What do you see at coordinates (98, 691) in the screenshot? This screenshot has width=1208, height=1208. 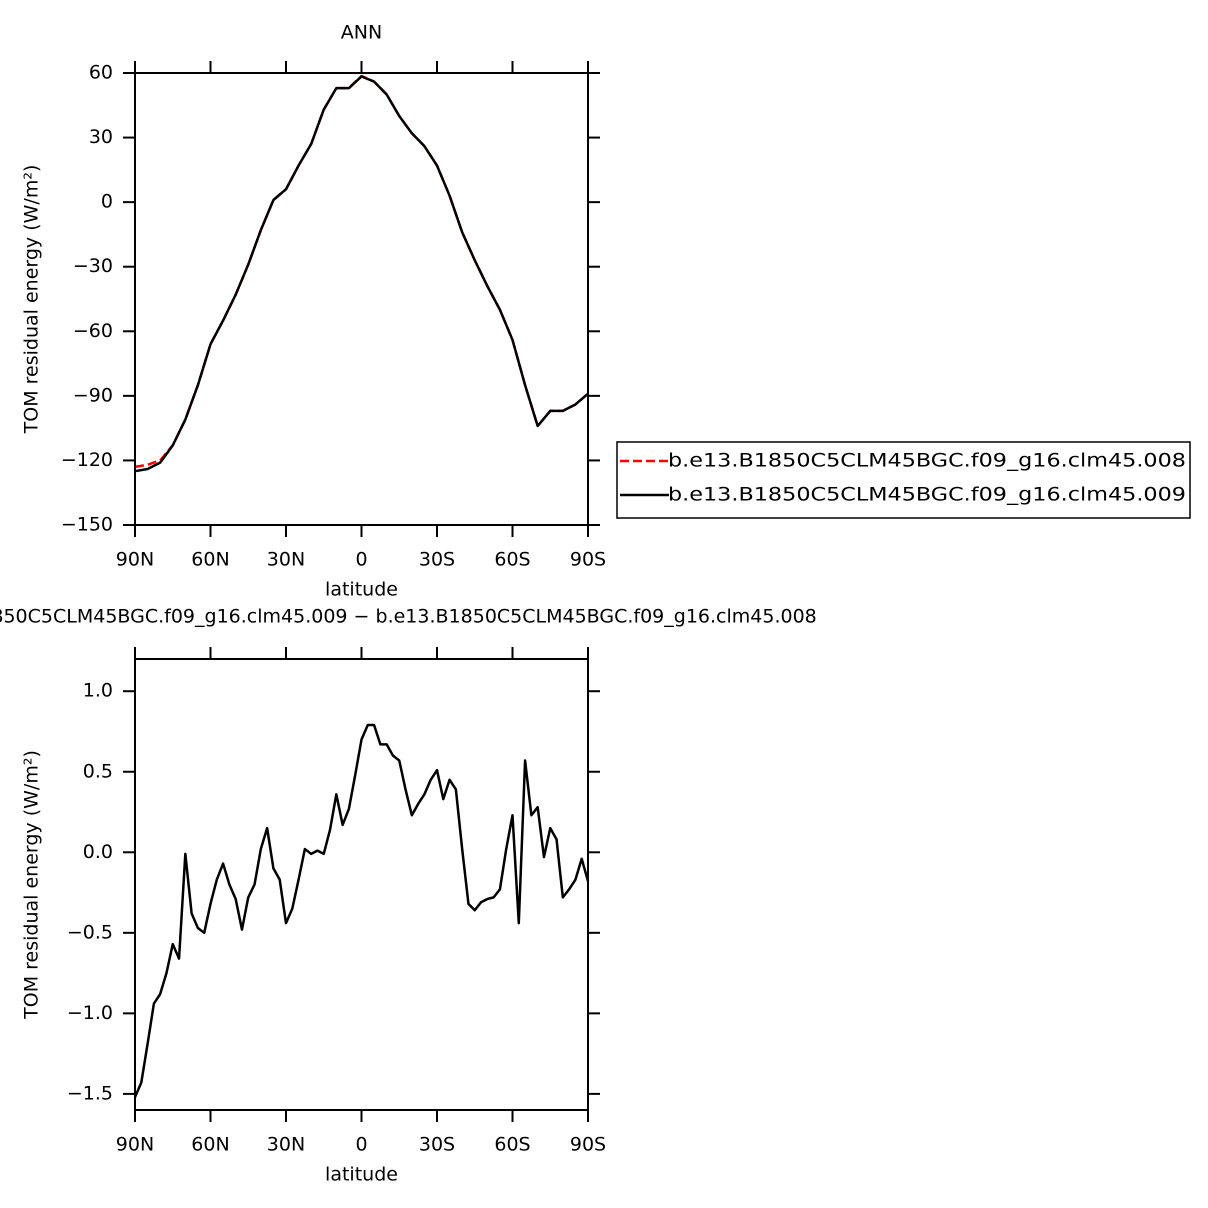 I see `y-tick-label: 1.0` at bounding box center [98, 691].